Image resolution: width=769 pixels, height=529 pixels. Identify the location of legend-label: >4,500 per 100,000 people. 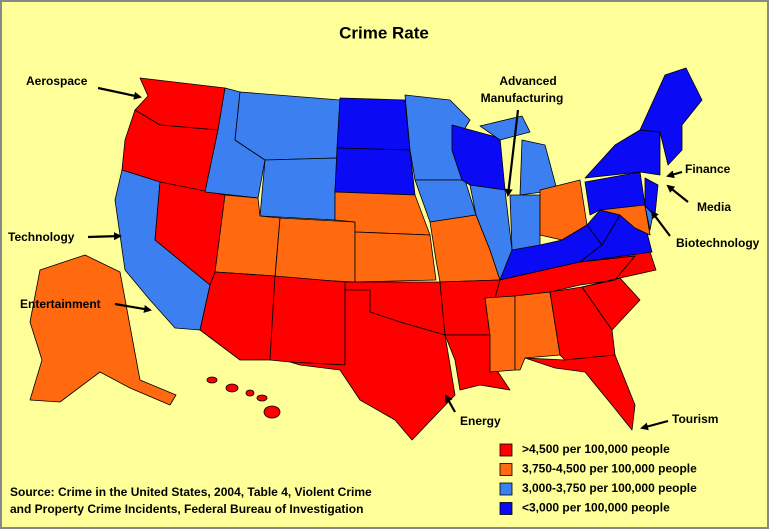
(596, 449).